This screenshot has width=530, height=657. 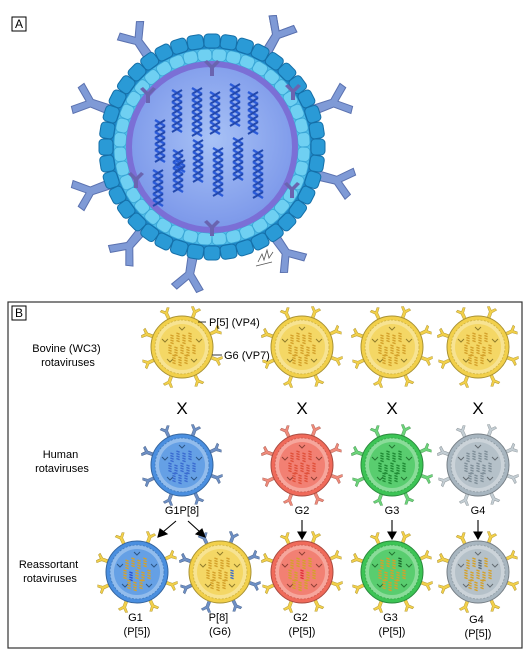 I want to click on human-label-g4: G4, so click(x=478, y=511).